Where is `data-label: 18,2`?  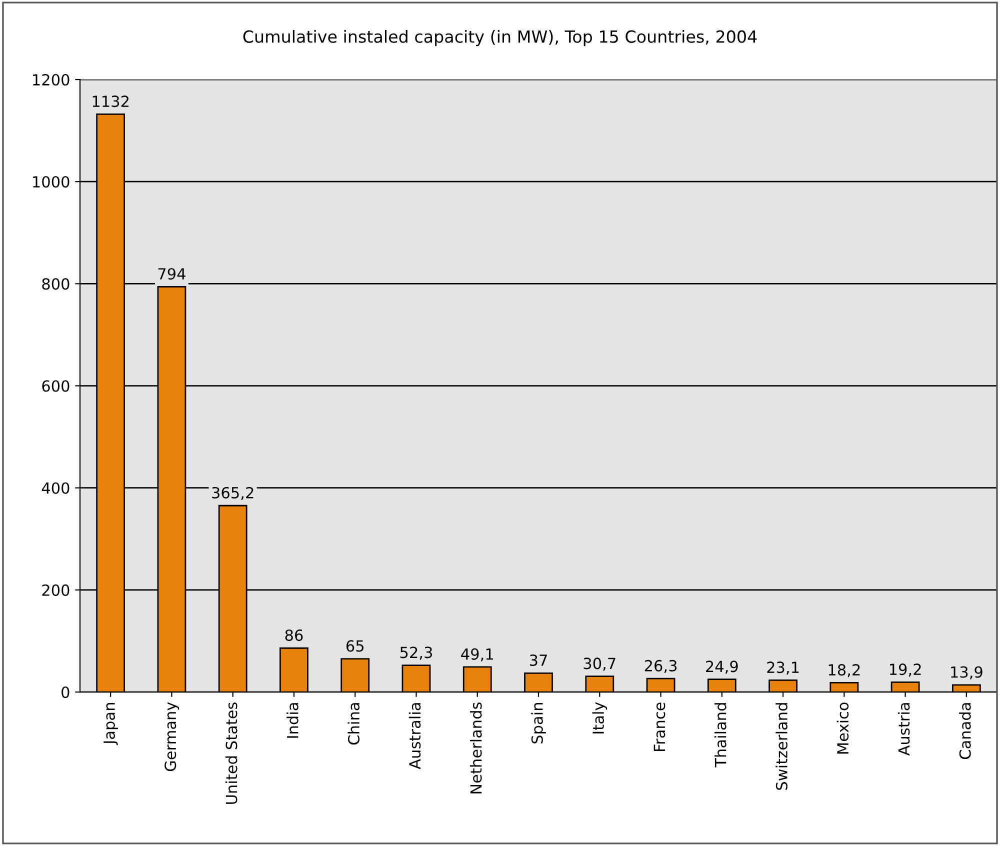
data-label: 18,2 is located at coordinates (844, 671).